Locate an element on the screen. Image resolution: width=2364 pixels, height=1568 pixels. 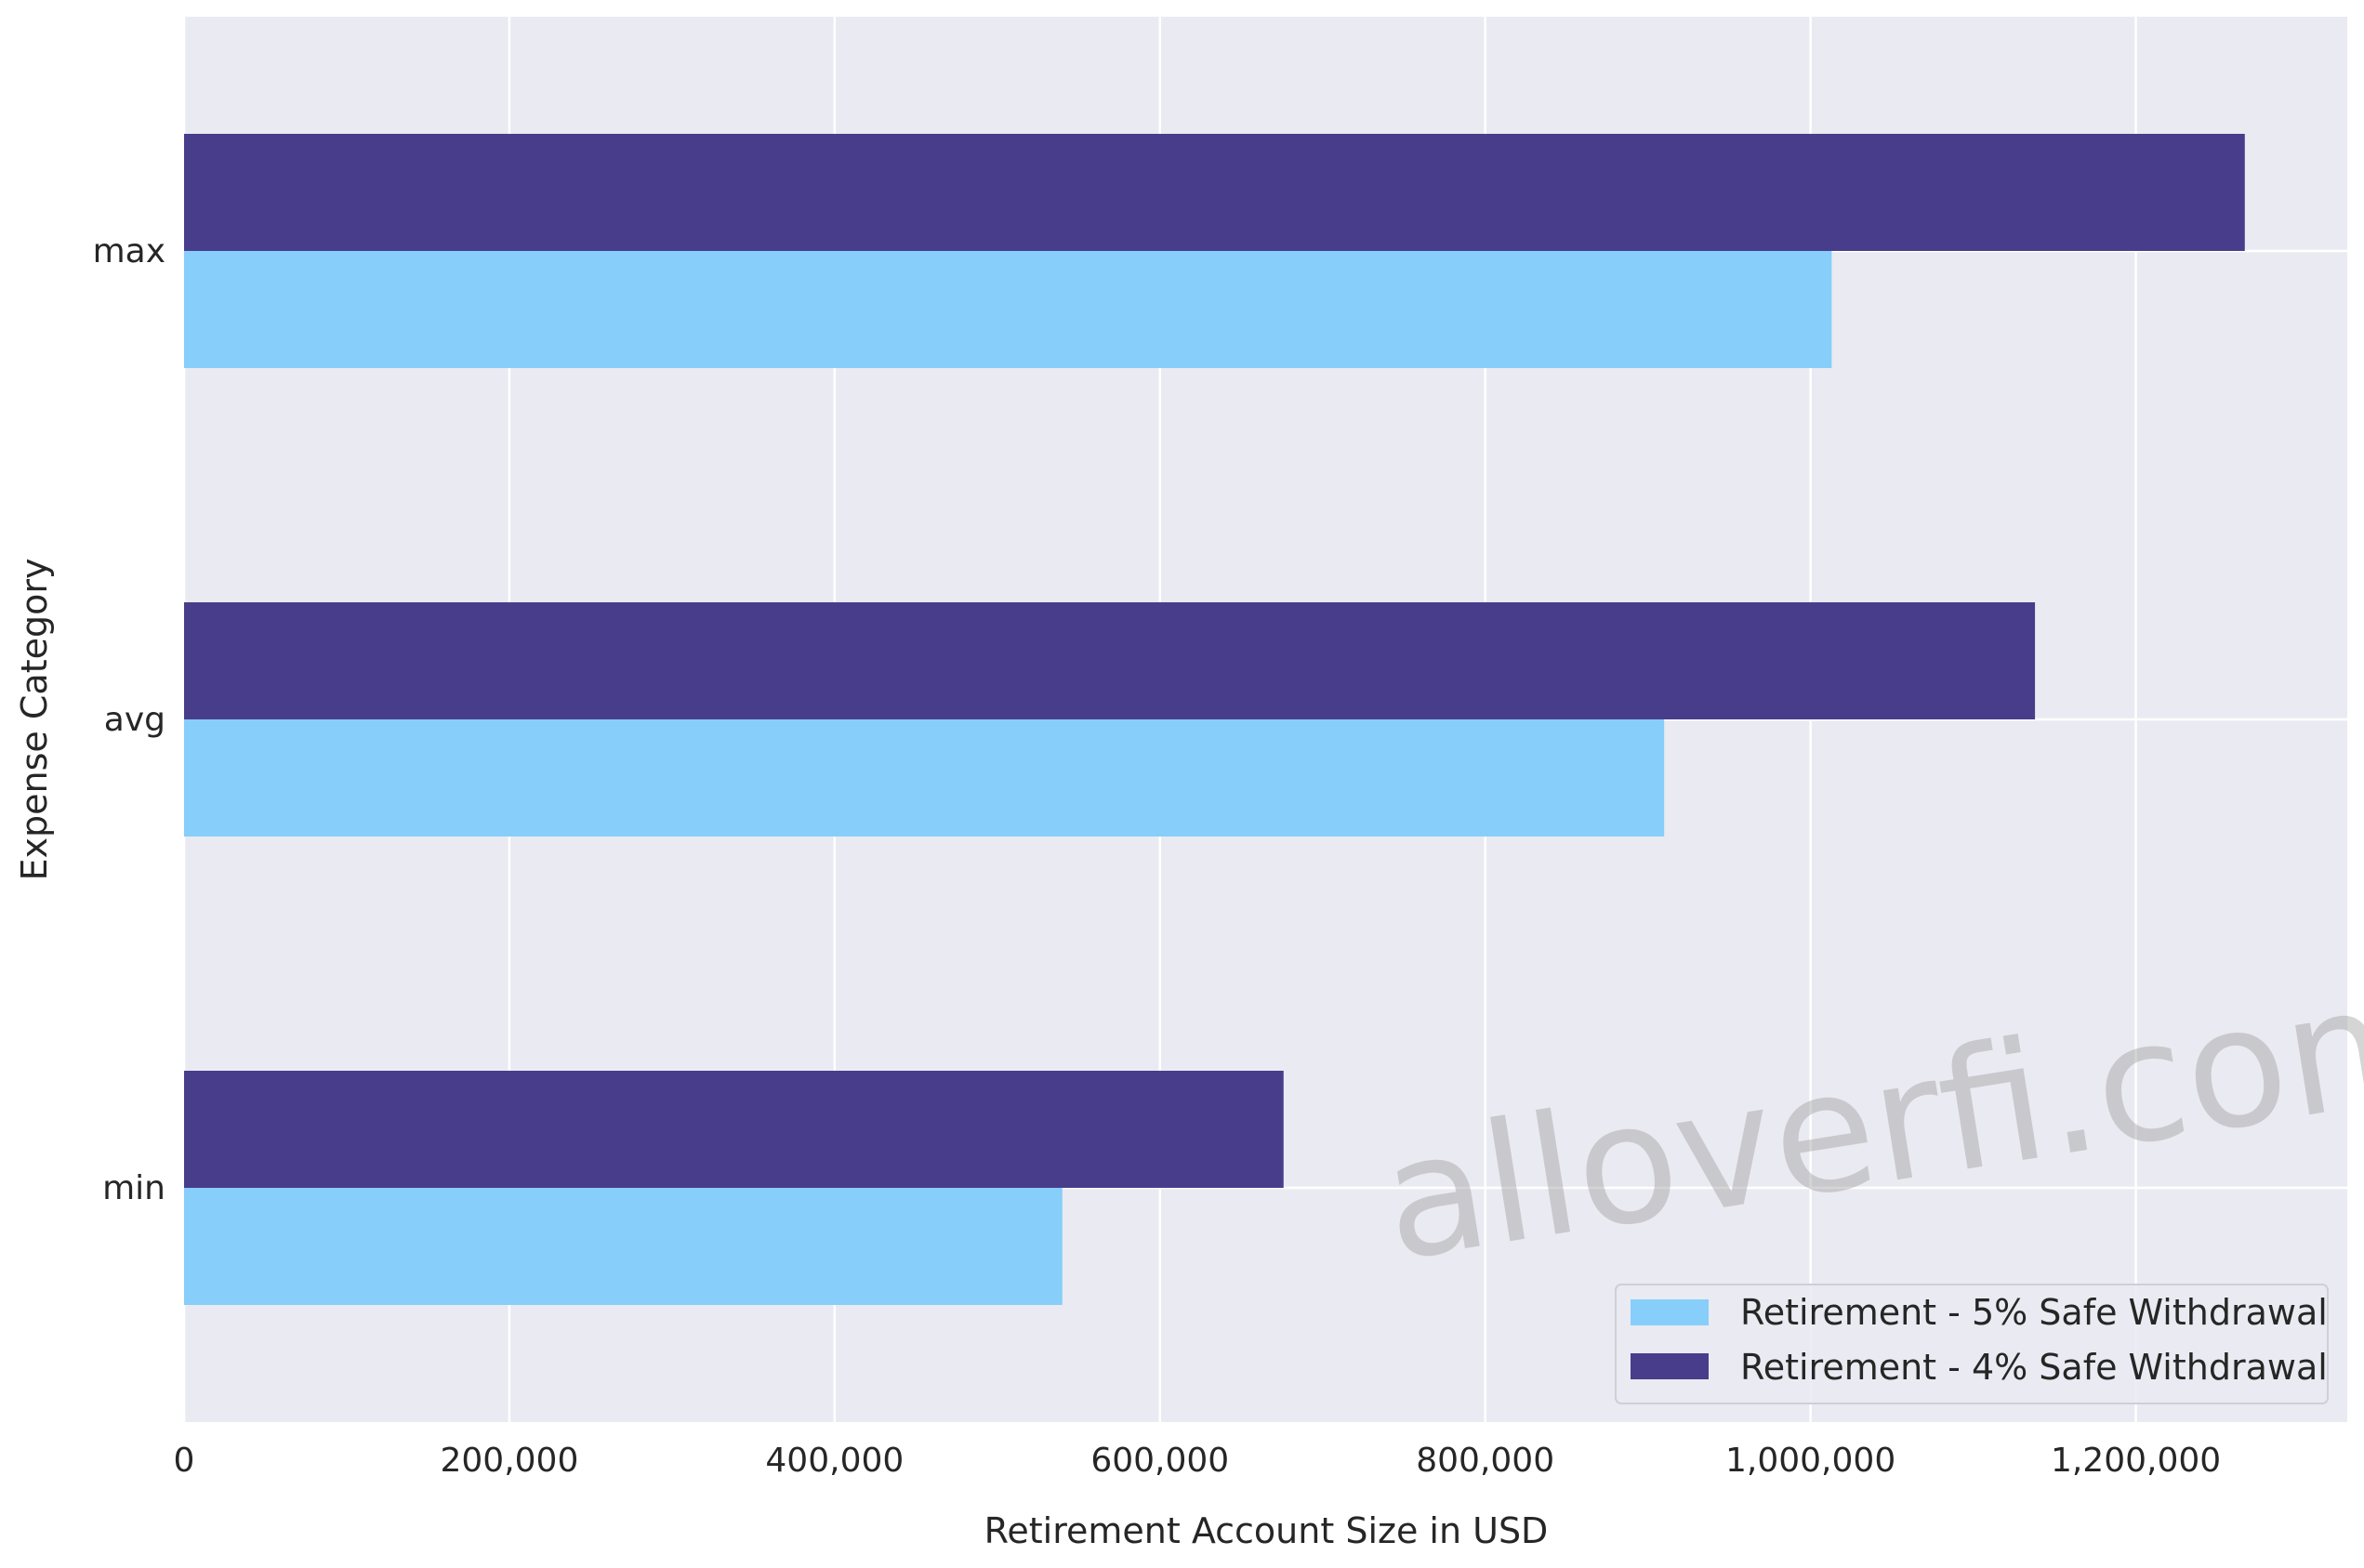
y-tick-labels: max avg min is located at coordinates (129, 720).